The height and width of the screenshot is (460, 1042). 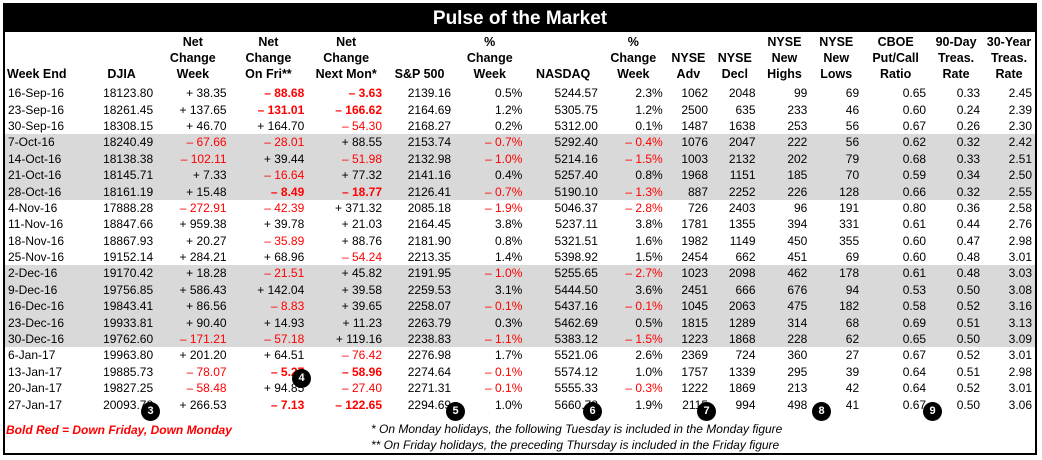 I want to click on table-cell: 1.2%, so click(x=509, y=109).